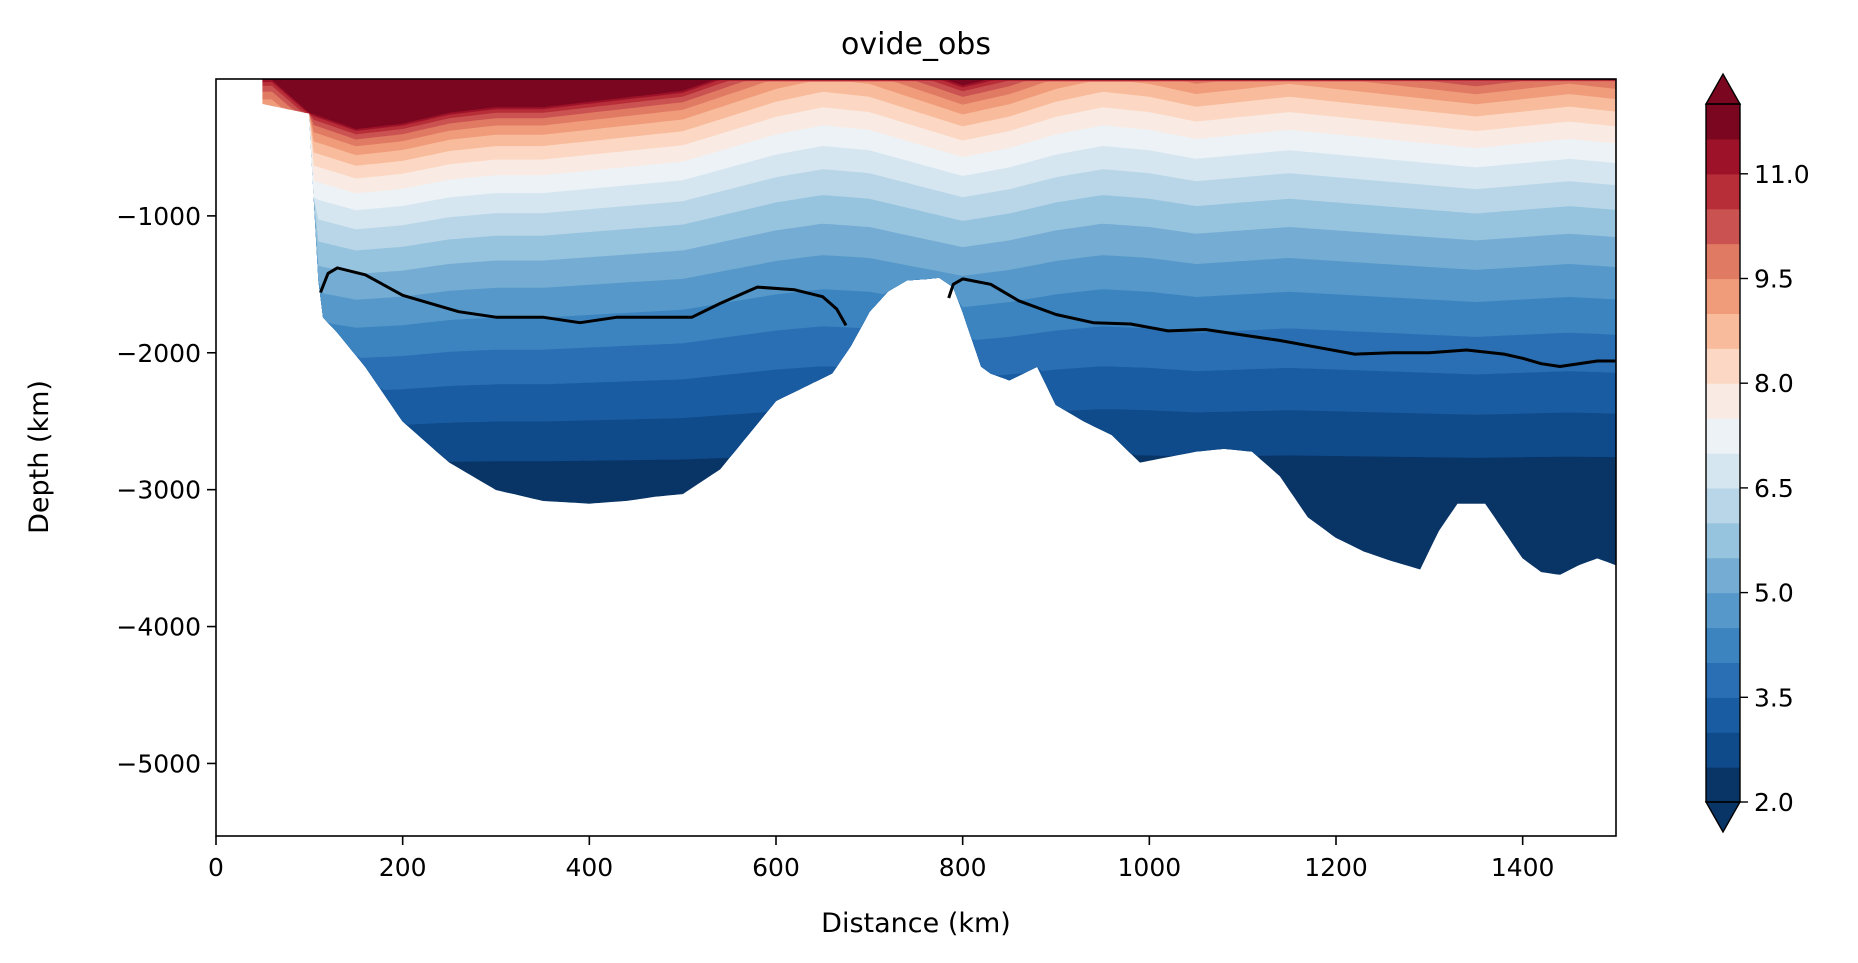 The width and height of the screenshot is (1858, 963). Describe the element at coordinates (939, 104) in the screenshot. I see `temperature-band` at that location.